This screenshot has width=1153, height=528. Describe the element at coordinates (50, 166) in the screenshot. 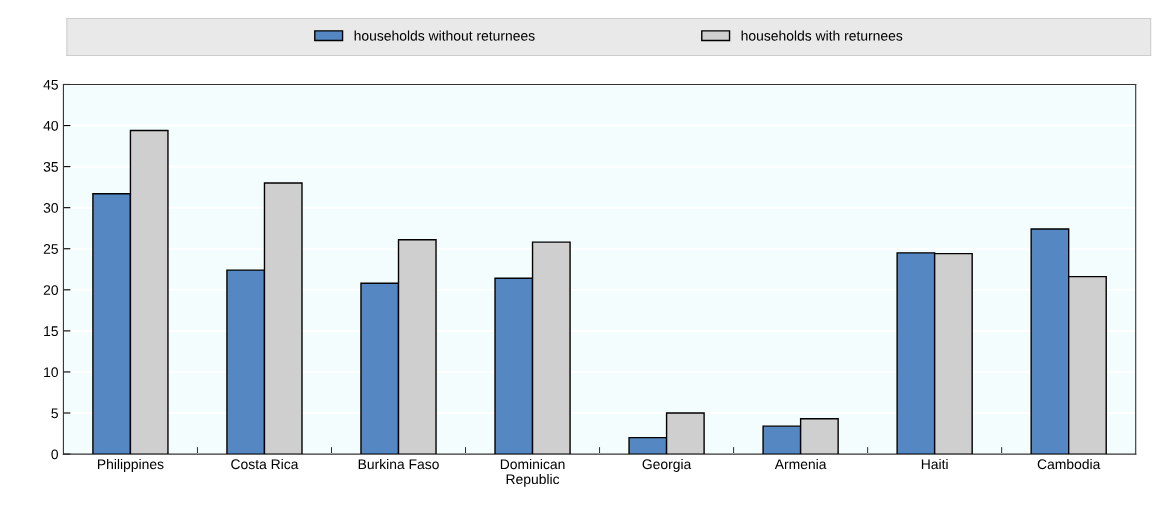

I see `y-tick-label: 35` at that location.